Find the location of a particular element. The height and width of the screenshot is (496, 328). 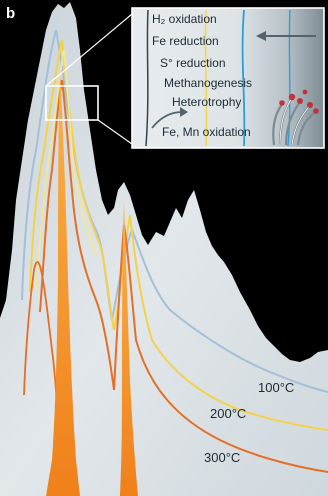

process-label-h2-oxidation: H₂ oxidation is located at coordinates (184, 19).